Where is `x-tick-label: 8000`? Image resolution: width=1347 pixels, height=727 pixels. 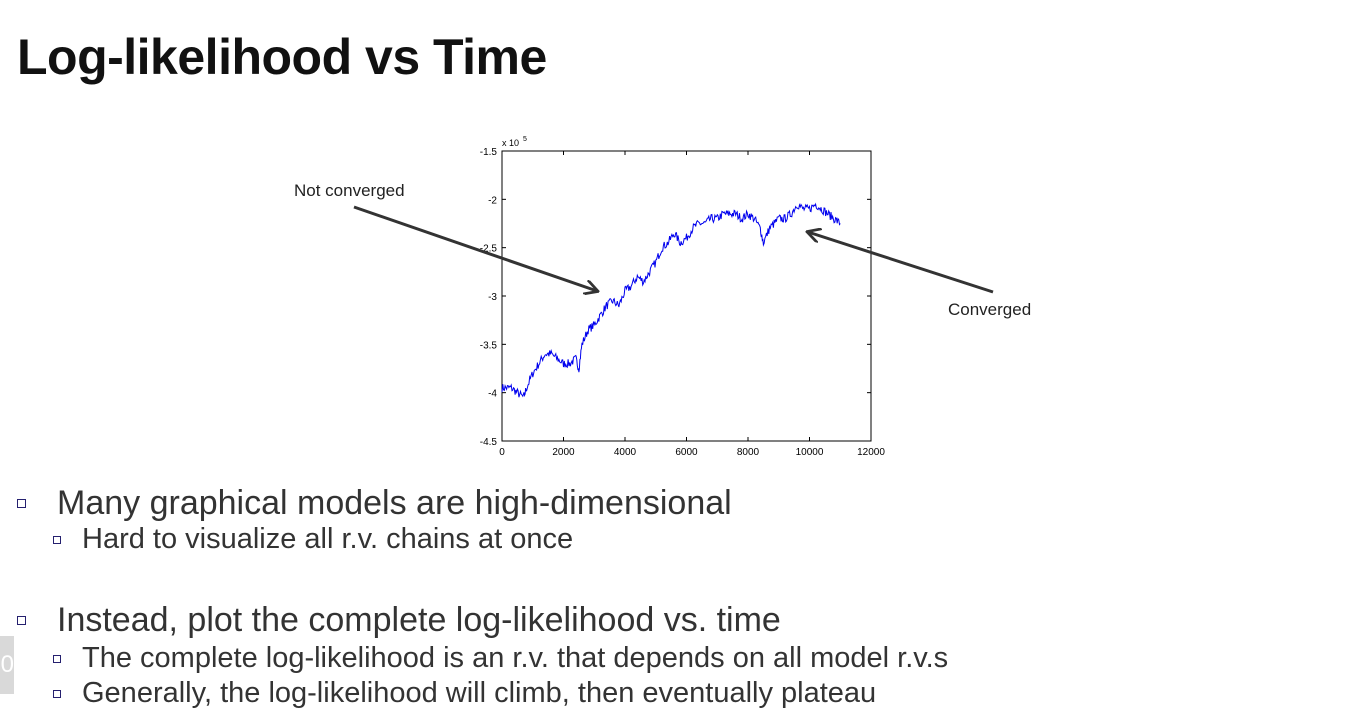
x-tick-label: 8000 is located at coordinates (748, 452).